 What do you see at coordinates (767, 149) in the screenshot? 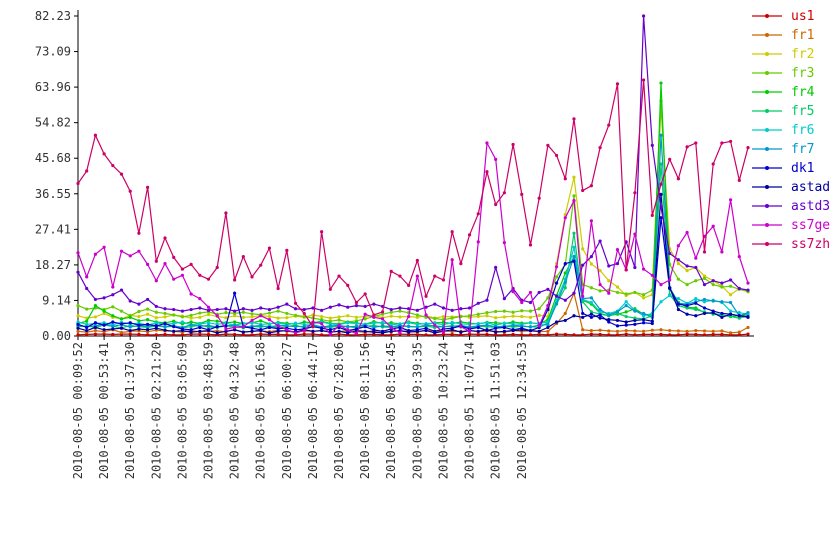
I see `legend-marker-fr7` at bounding box center [767, 149].